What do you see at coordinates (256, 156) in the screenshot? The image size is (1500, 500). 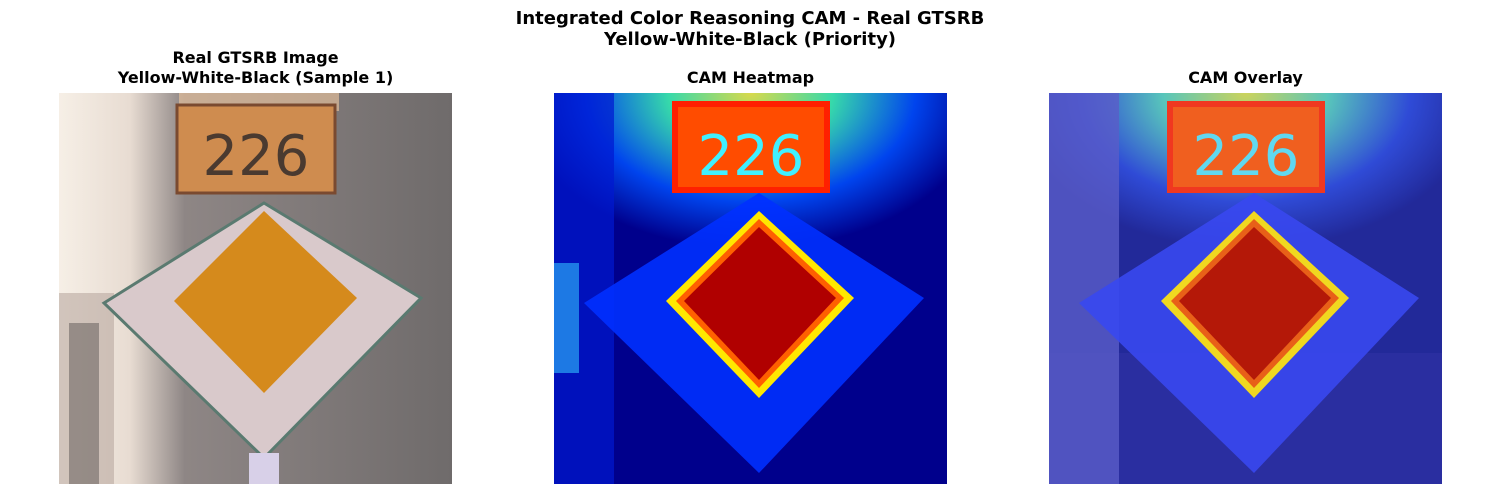 I see `original-sign-number: 226` at bounding box center [256, 156].